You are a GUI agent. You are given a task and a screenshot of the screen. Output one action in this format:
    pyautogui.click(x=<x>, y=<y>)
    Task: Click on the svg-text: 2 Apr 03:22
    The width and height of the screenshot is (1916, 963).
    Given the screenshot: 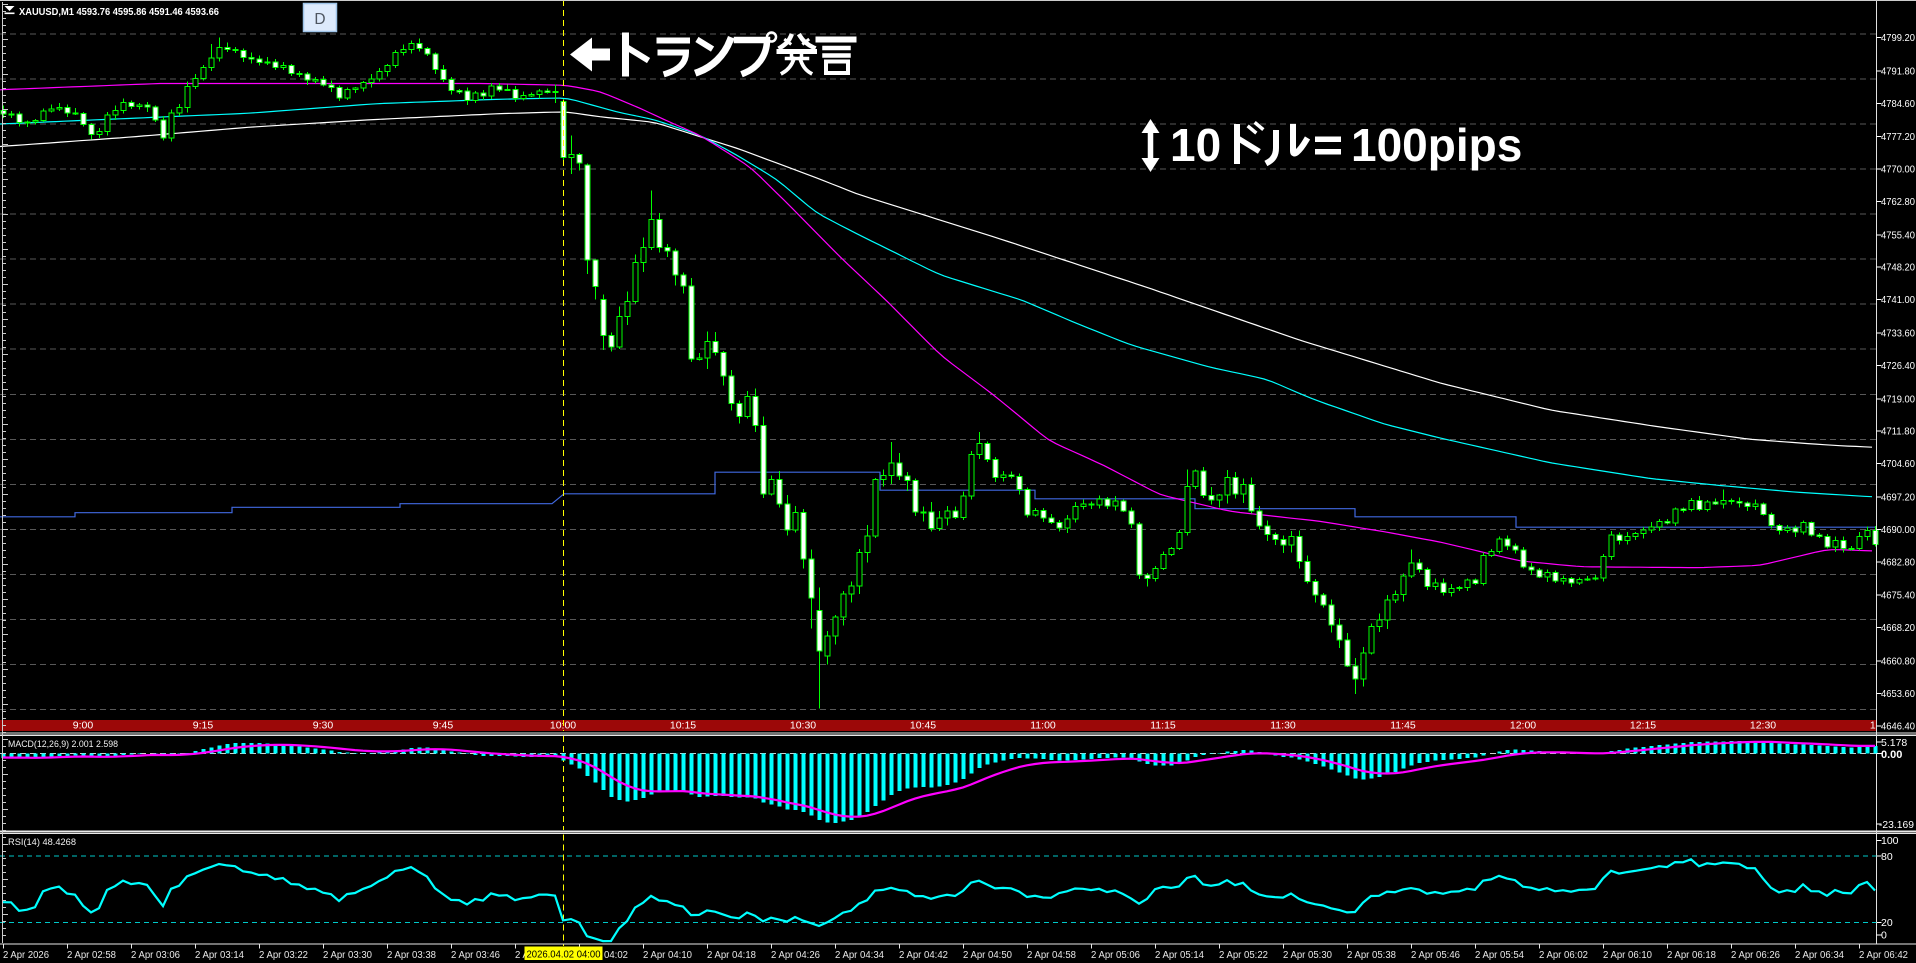 What is the action you would take?
    pyautogui.click(x=283, y=955)
    